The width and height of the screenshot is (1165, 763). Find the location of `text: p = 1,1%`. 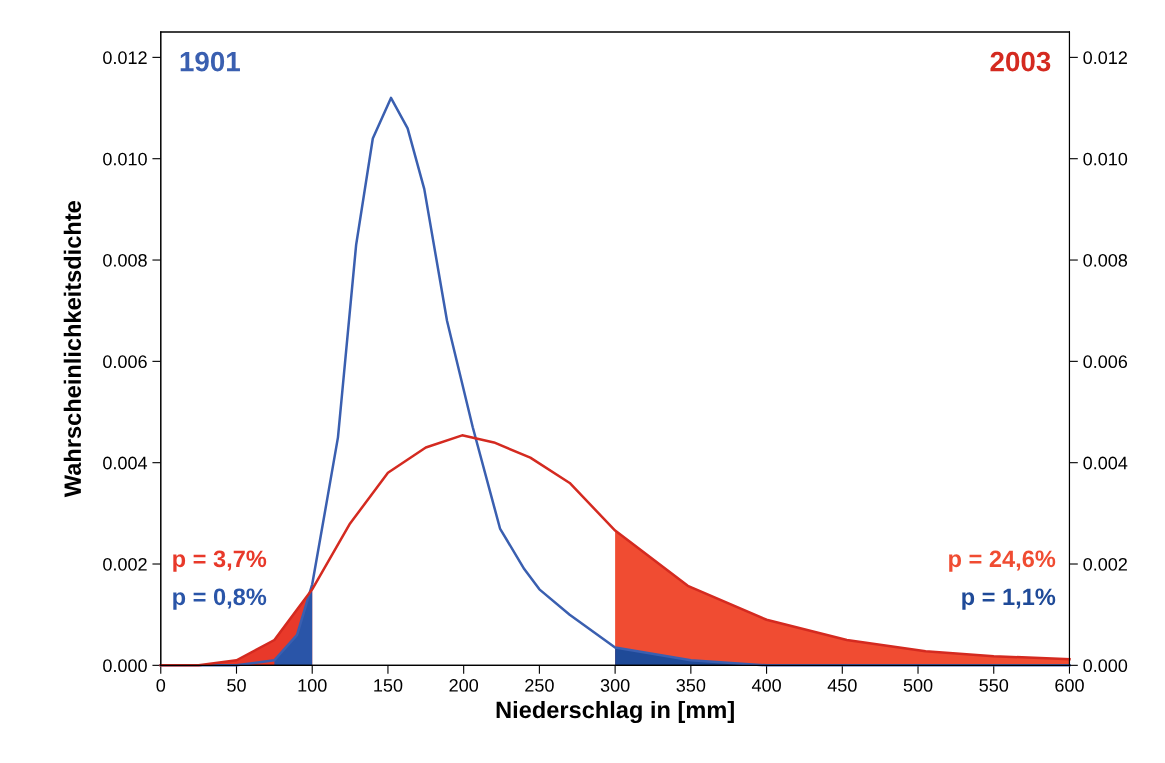

text: p = 1,1% is located at coordinates (1009, 599).